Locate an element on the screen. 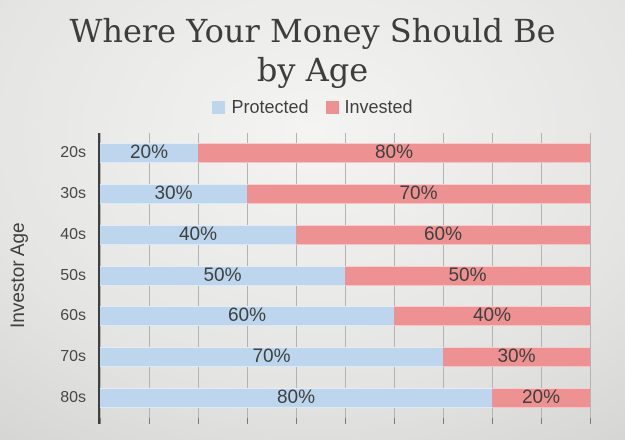 This screenshot has width=625, height=440. chart-row: 50s 50% 50% is located at coordinates (295, 275).